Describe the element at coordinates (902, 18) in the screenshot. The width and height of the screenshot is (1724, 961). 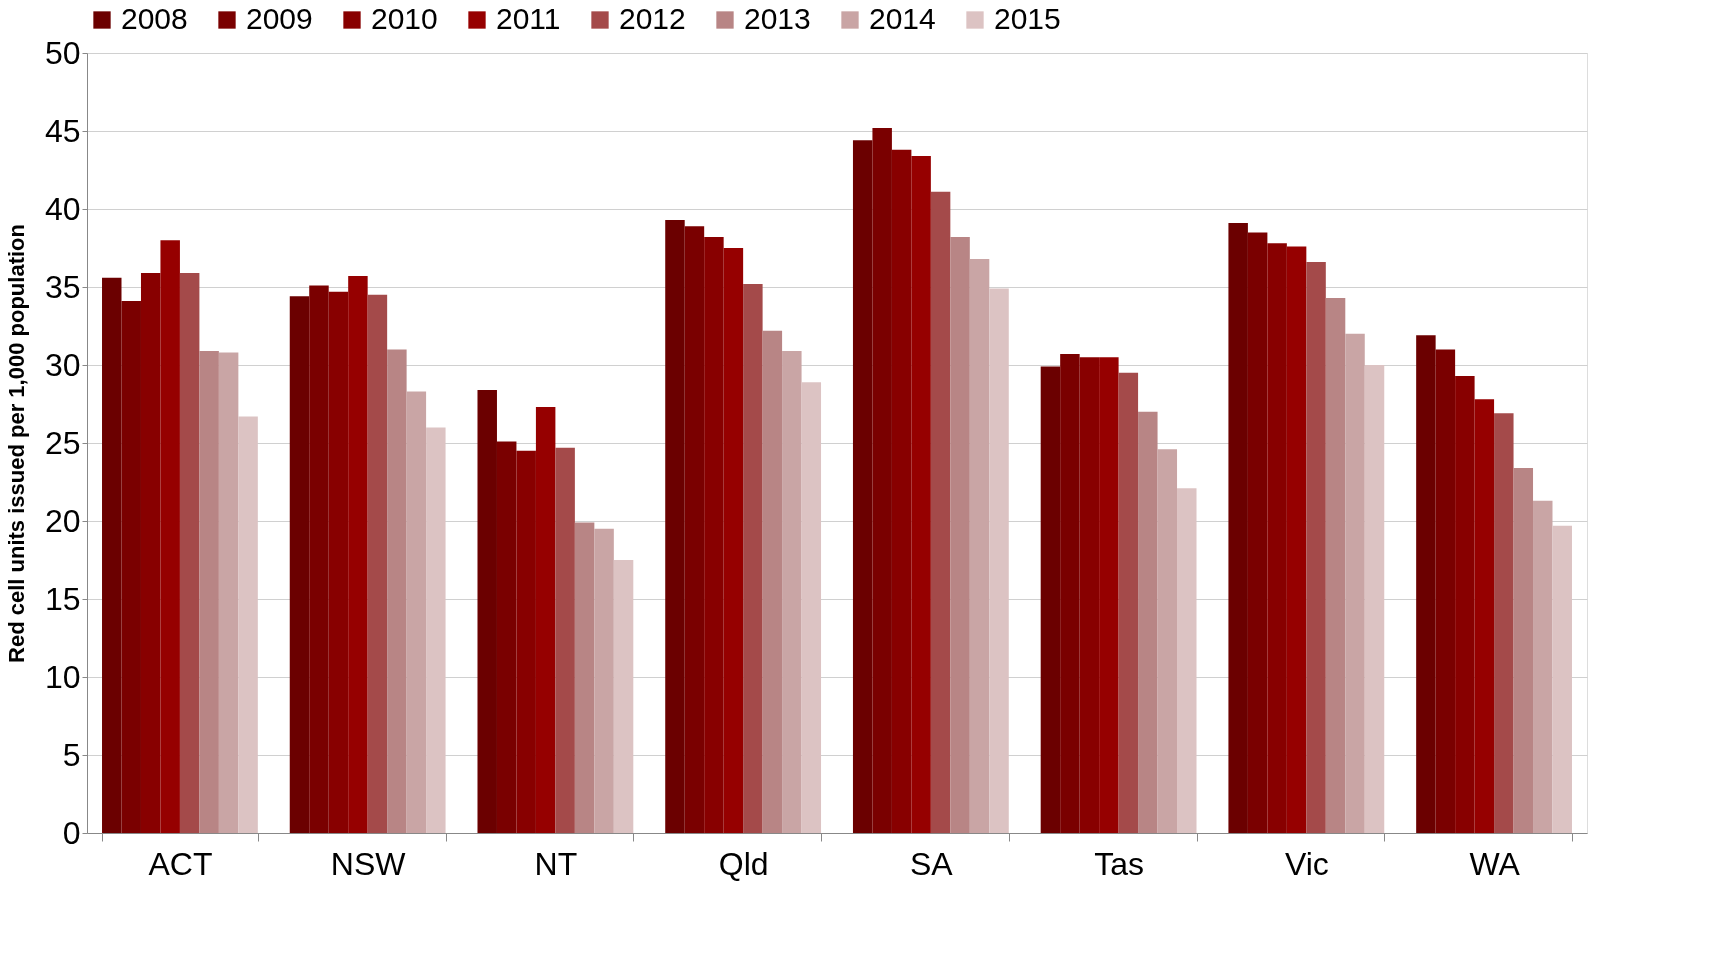
I see `legend-label: 2014` at that location.